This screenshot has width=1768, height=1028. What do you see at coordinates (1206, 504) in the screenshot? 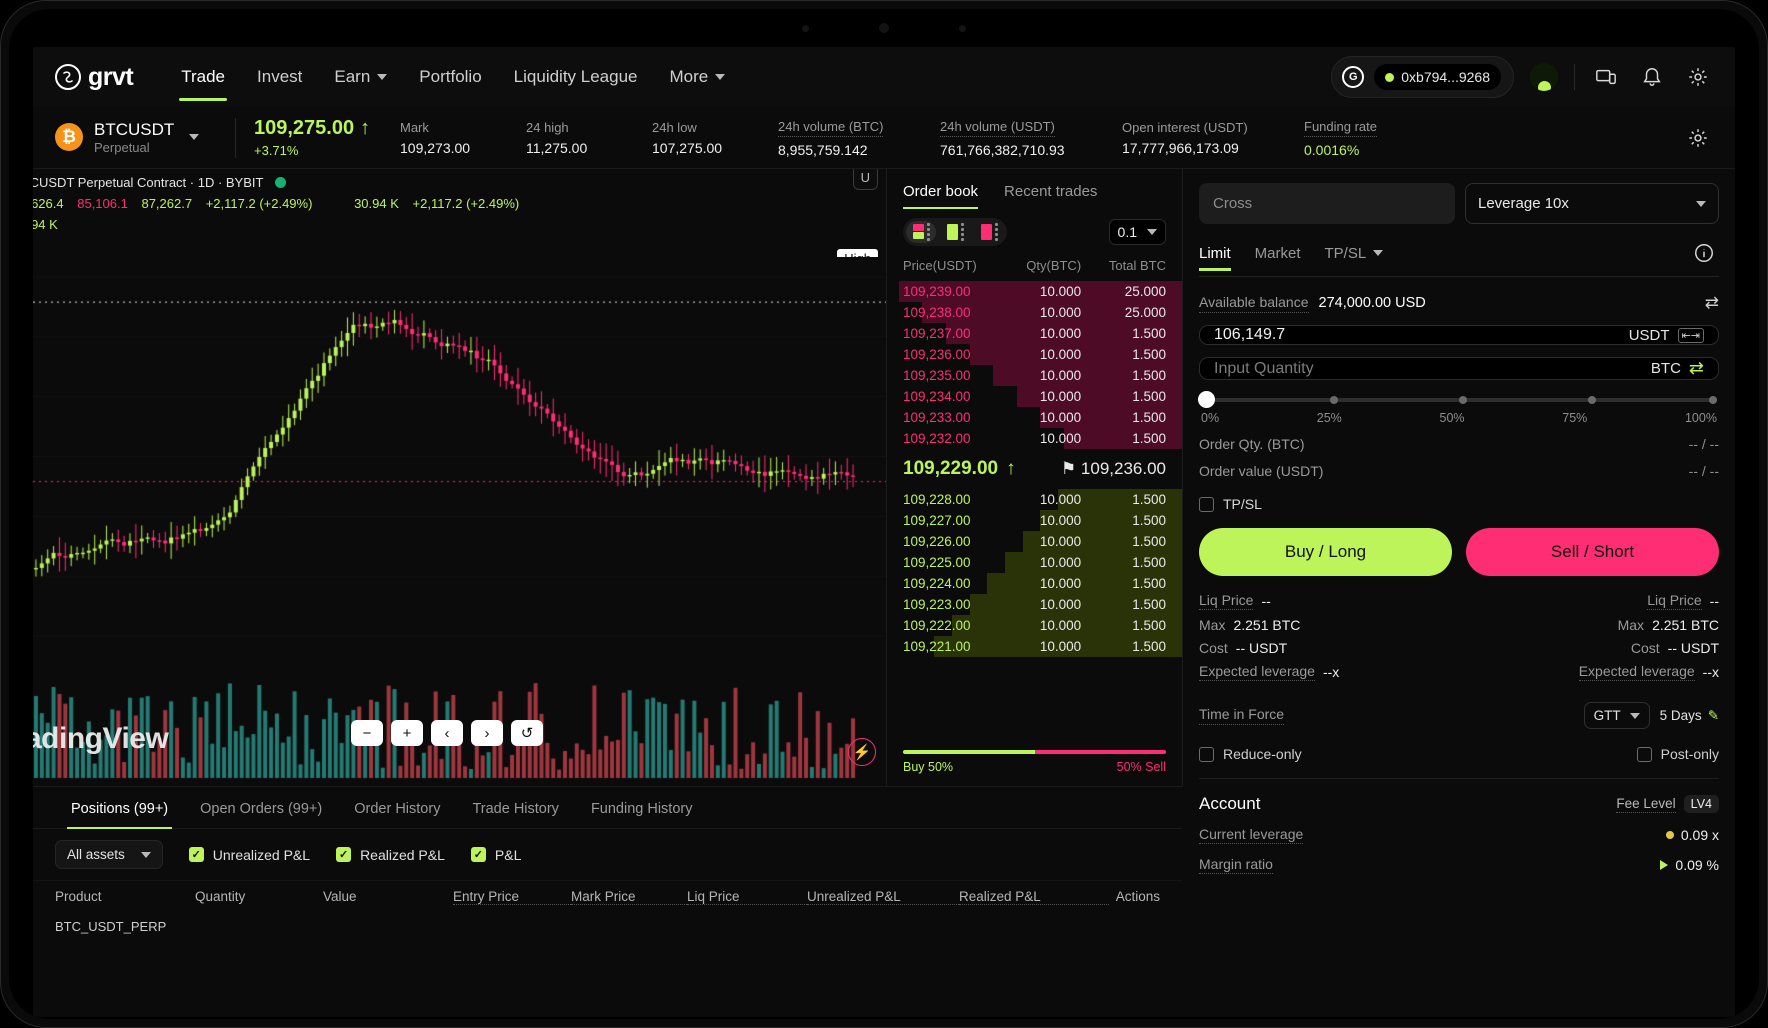
I see `tpsl-checkbox` at bounding box center [1206, 504].